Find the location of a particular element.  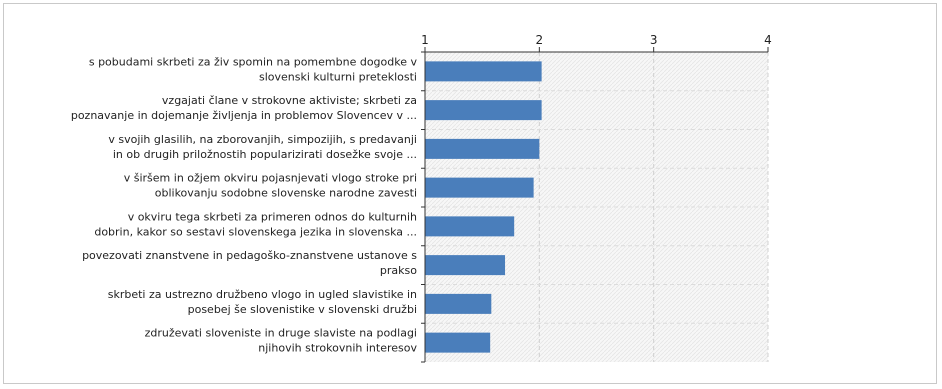

x-tick-label: 2 is located at coordinates (540, 40).